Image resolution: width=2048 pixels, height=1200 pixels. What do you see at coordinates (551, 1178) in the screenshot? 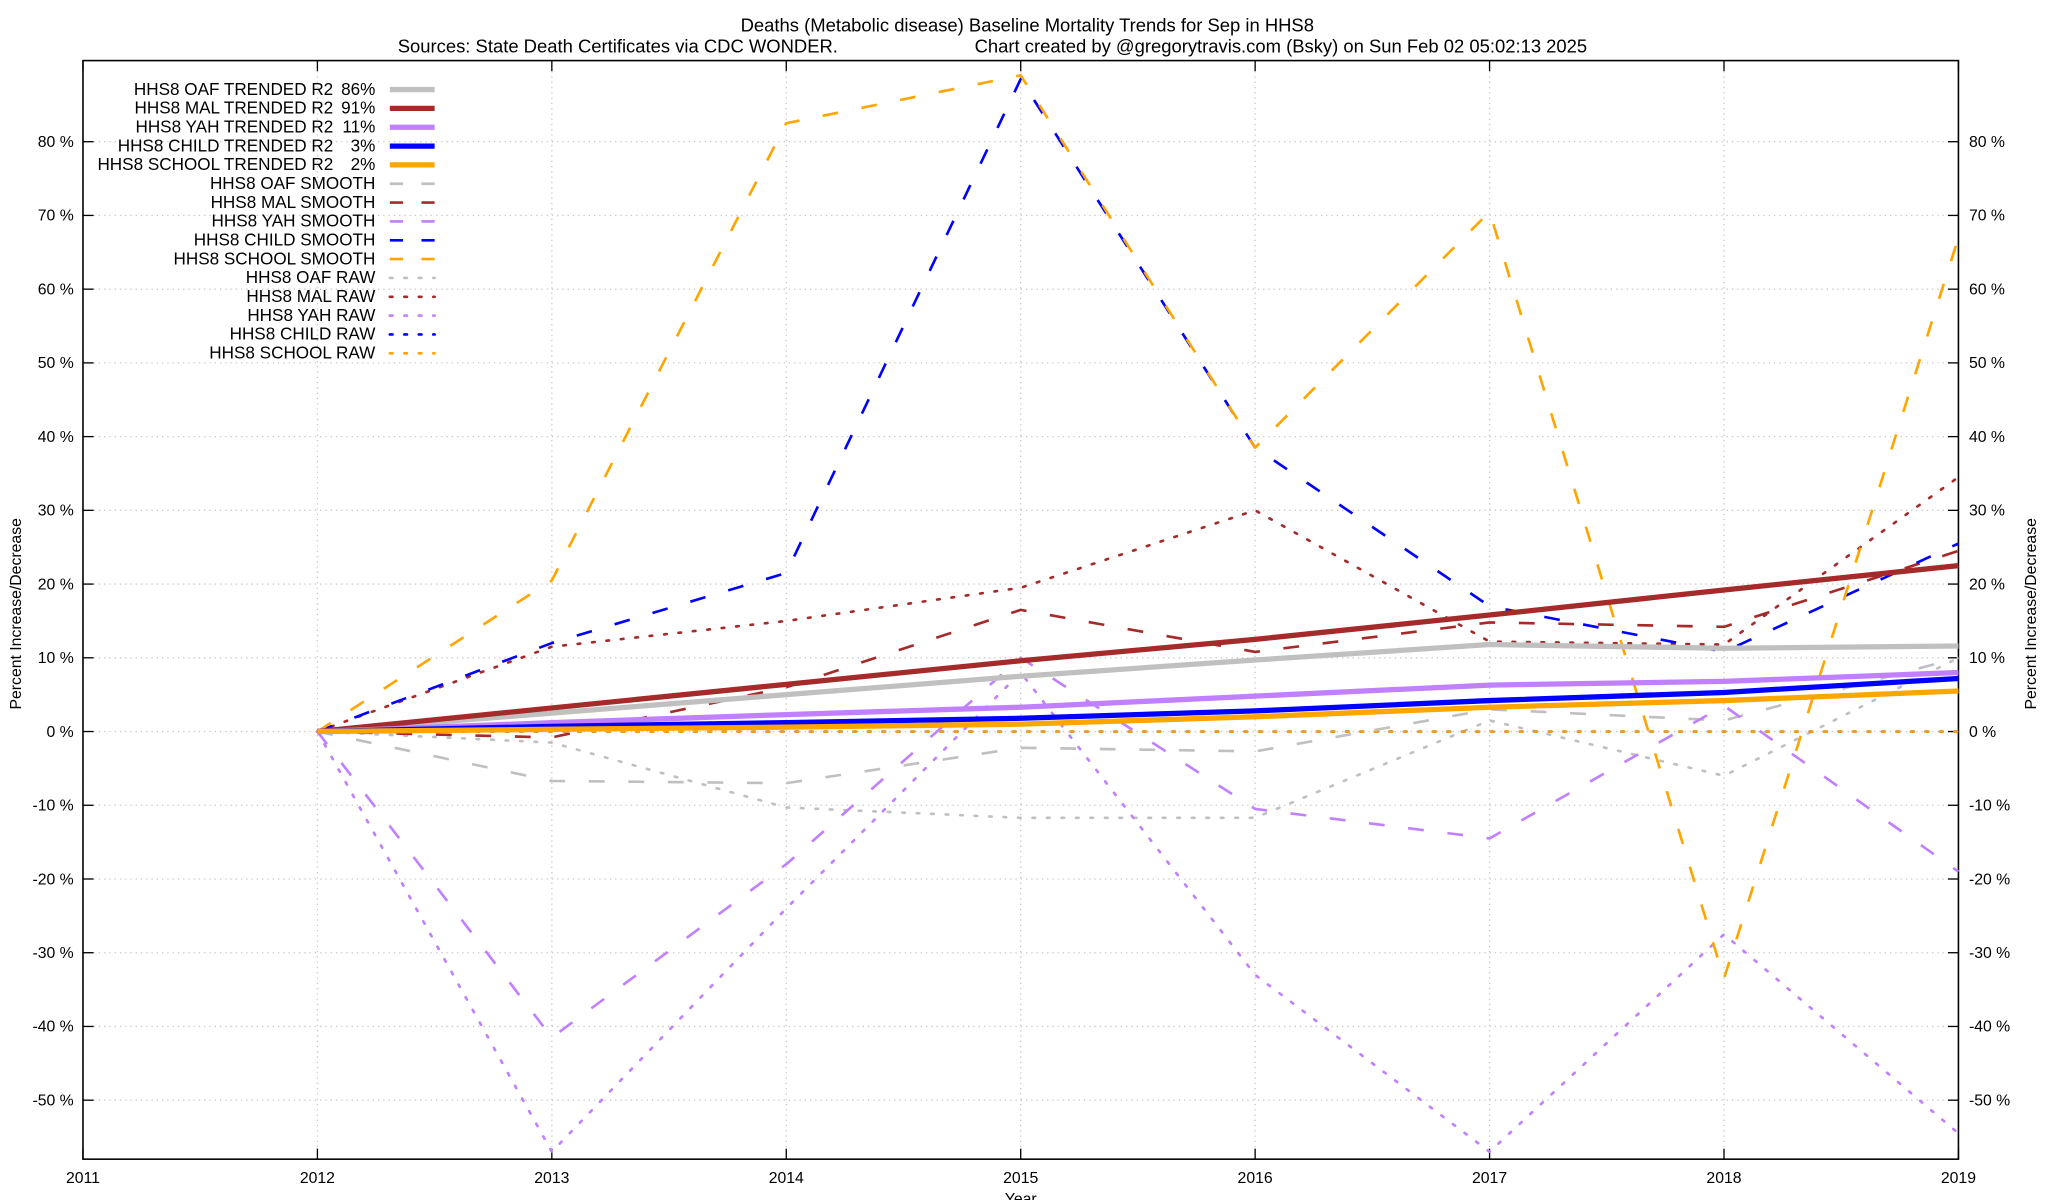
I see `x-tick-label: 2013` at bounding box center [551, 1178].